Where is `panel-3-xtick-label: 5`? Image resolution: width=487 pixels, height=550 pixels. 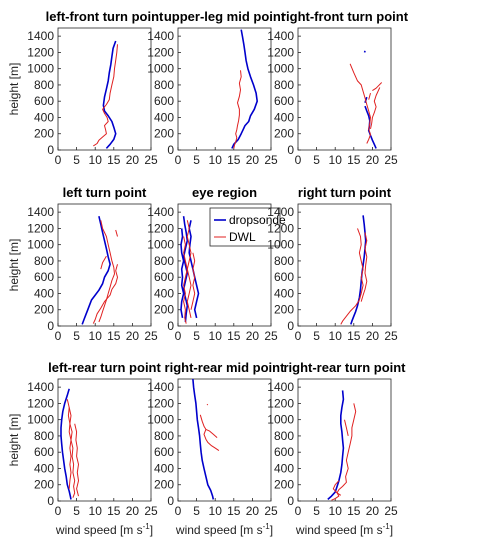 panel-3-xtick-label: 5 is located at coordinates (316, 160).